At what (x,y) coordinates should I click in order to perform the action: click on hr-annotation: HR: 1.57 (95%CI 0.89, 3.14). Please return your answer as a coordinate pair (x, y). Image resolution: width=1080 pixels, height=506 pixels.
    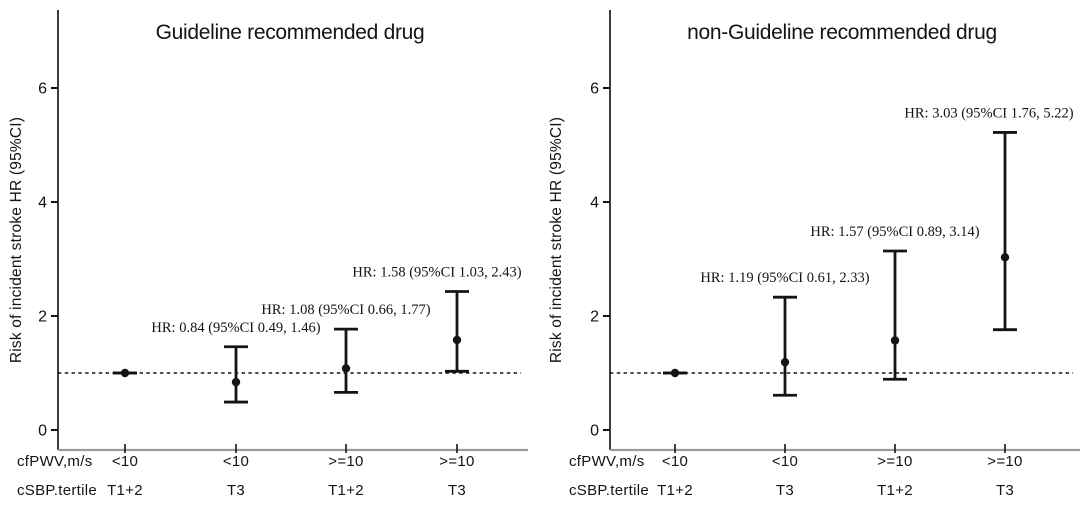
    Looking at the image, I should click on (894, 232).